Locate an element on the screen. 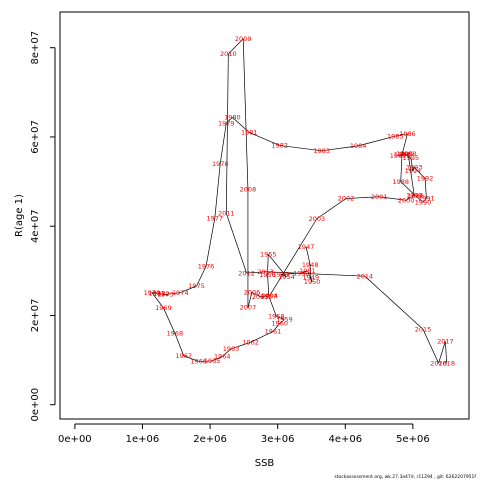 The image size is (480, 480). year-label: 1963 is located at coordinates (231, 349).